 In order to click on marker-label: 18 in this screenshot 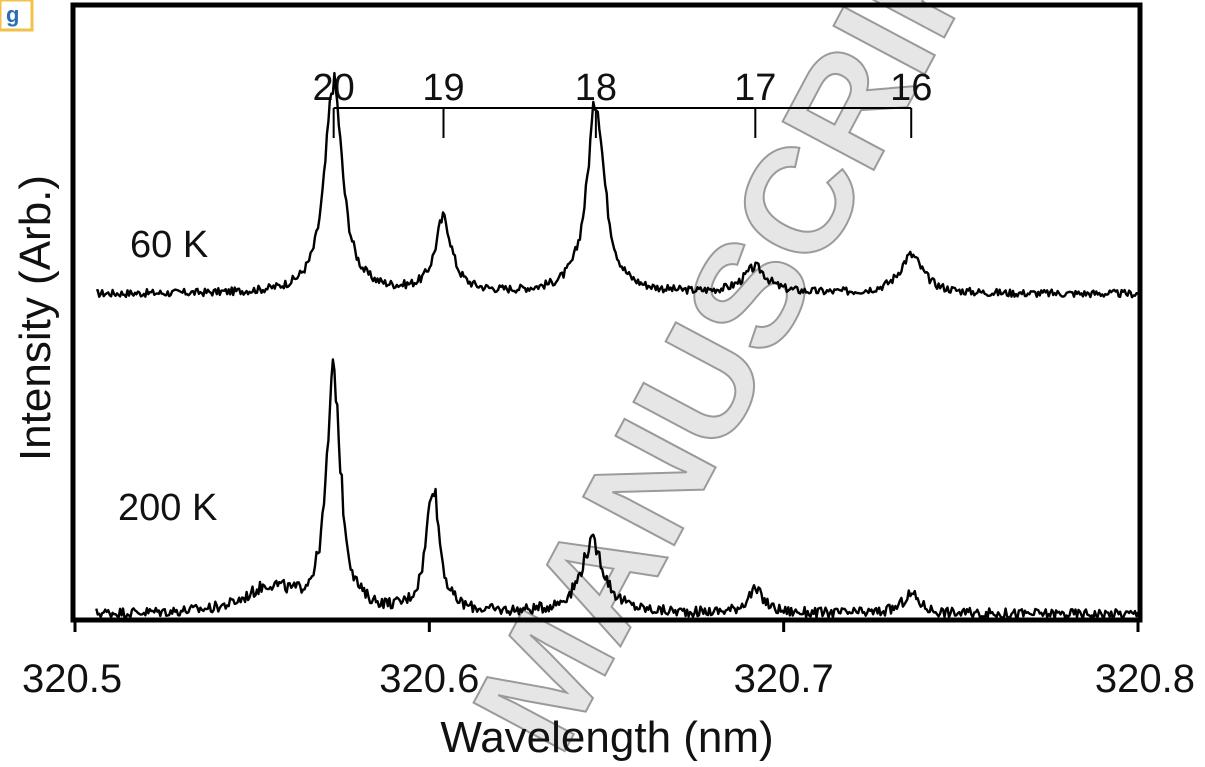, I will do `click(596, 88)`.